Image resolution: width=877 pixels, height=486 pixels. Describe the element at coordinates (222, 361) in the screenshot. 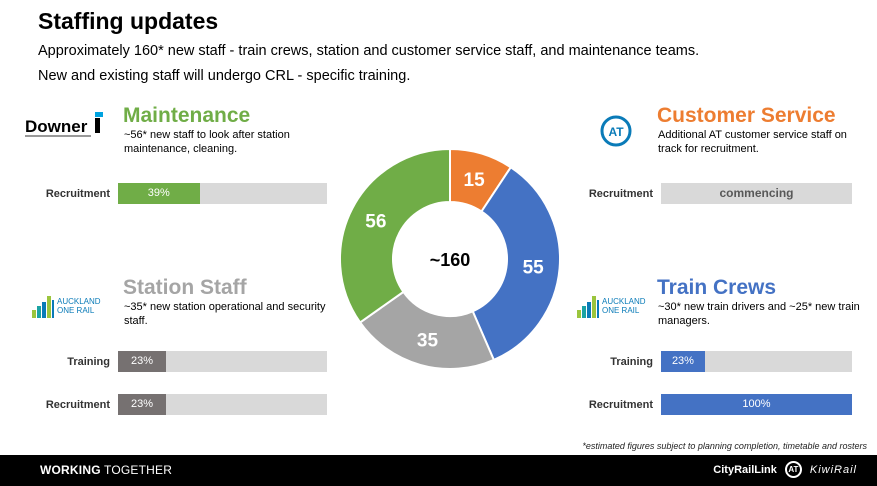

I see `station-staff-training-bar: 23%` at that location.